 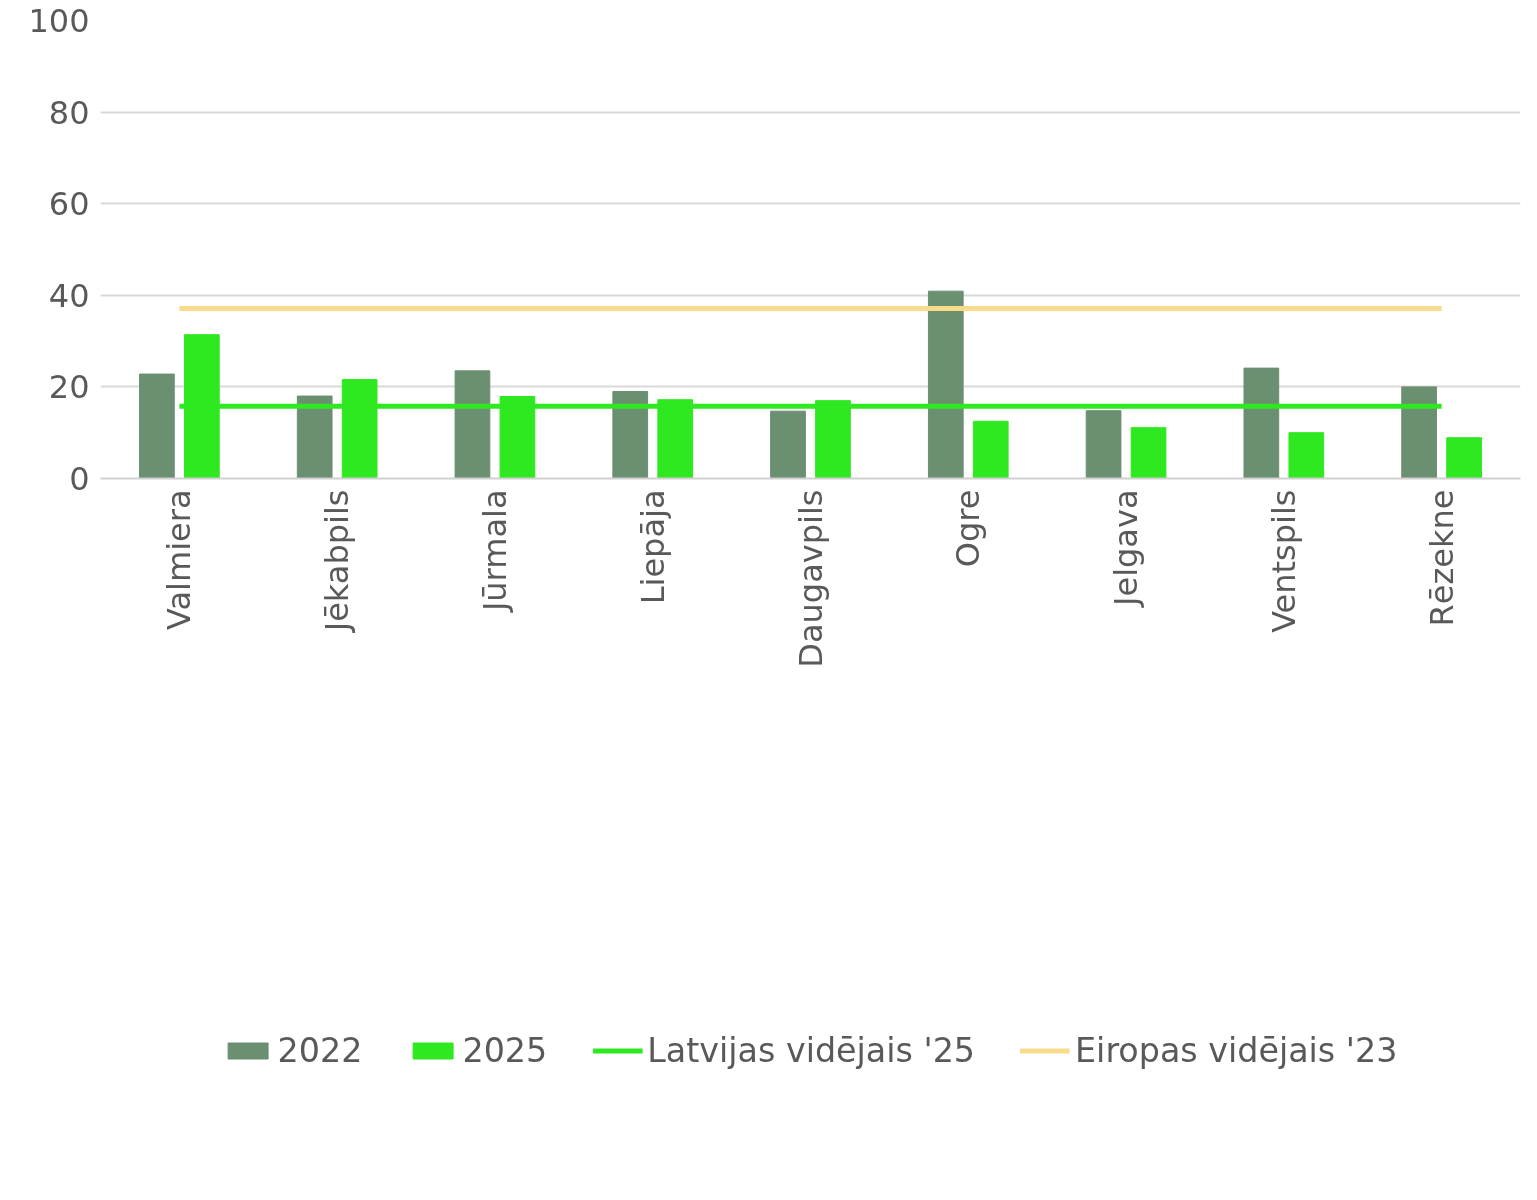 I want to click on x-tick-label: Jēkabpils, so click(x=337, y=561).